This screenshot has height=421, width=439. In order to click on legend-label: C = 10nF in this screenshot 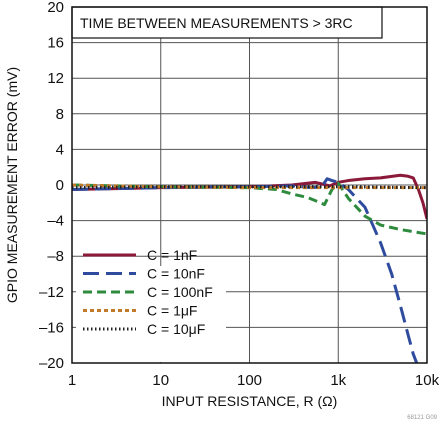, I will do `click(176, 274)`.